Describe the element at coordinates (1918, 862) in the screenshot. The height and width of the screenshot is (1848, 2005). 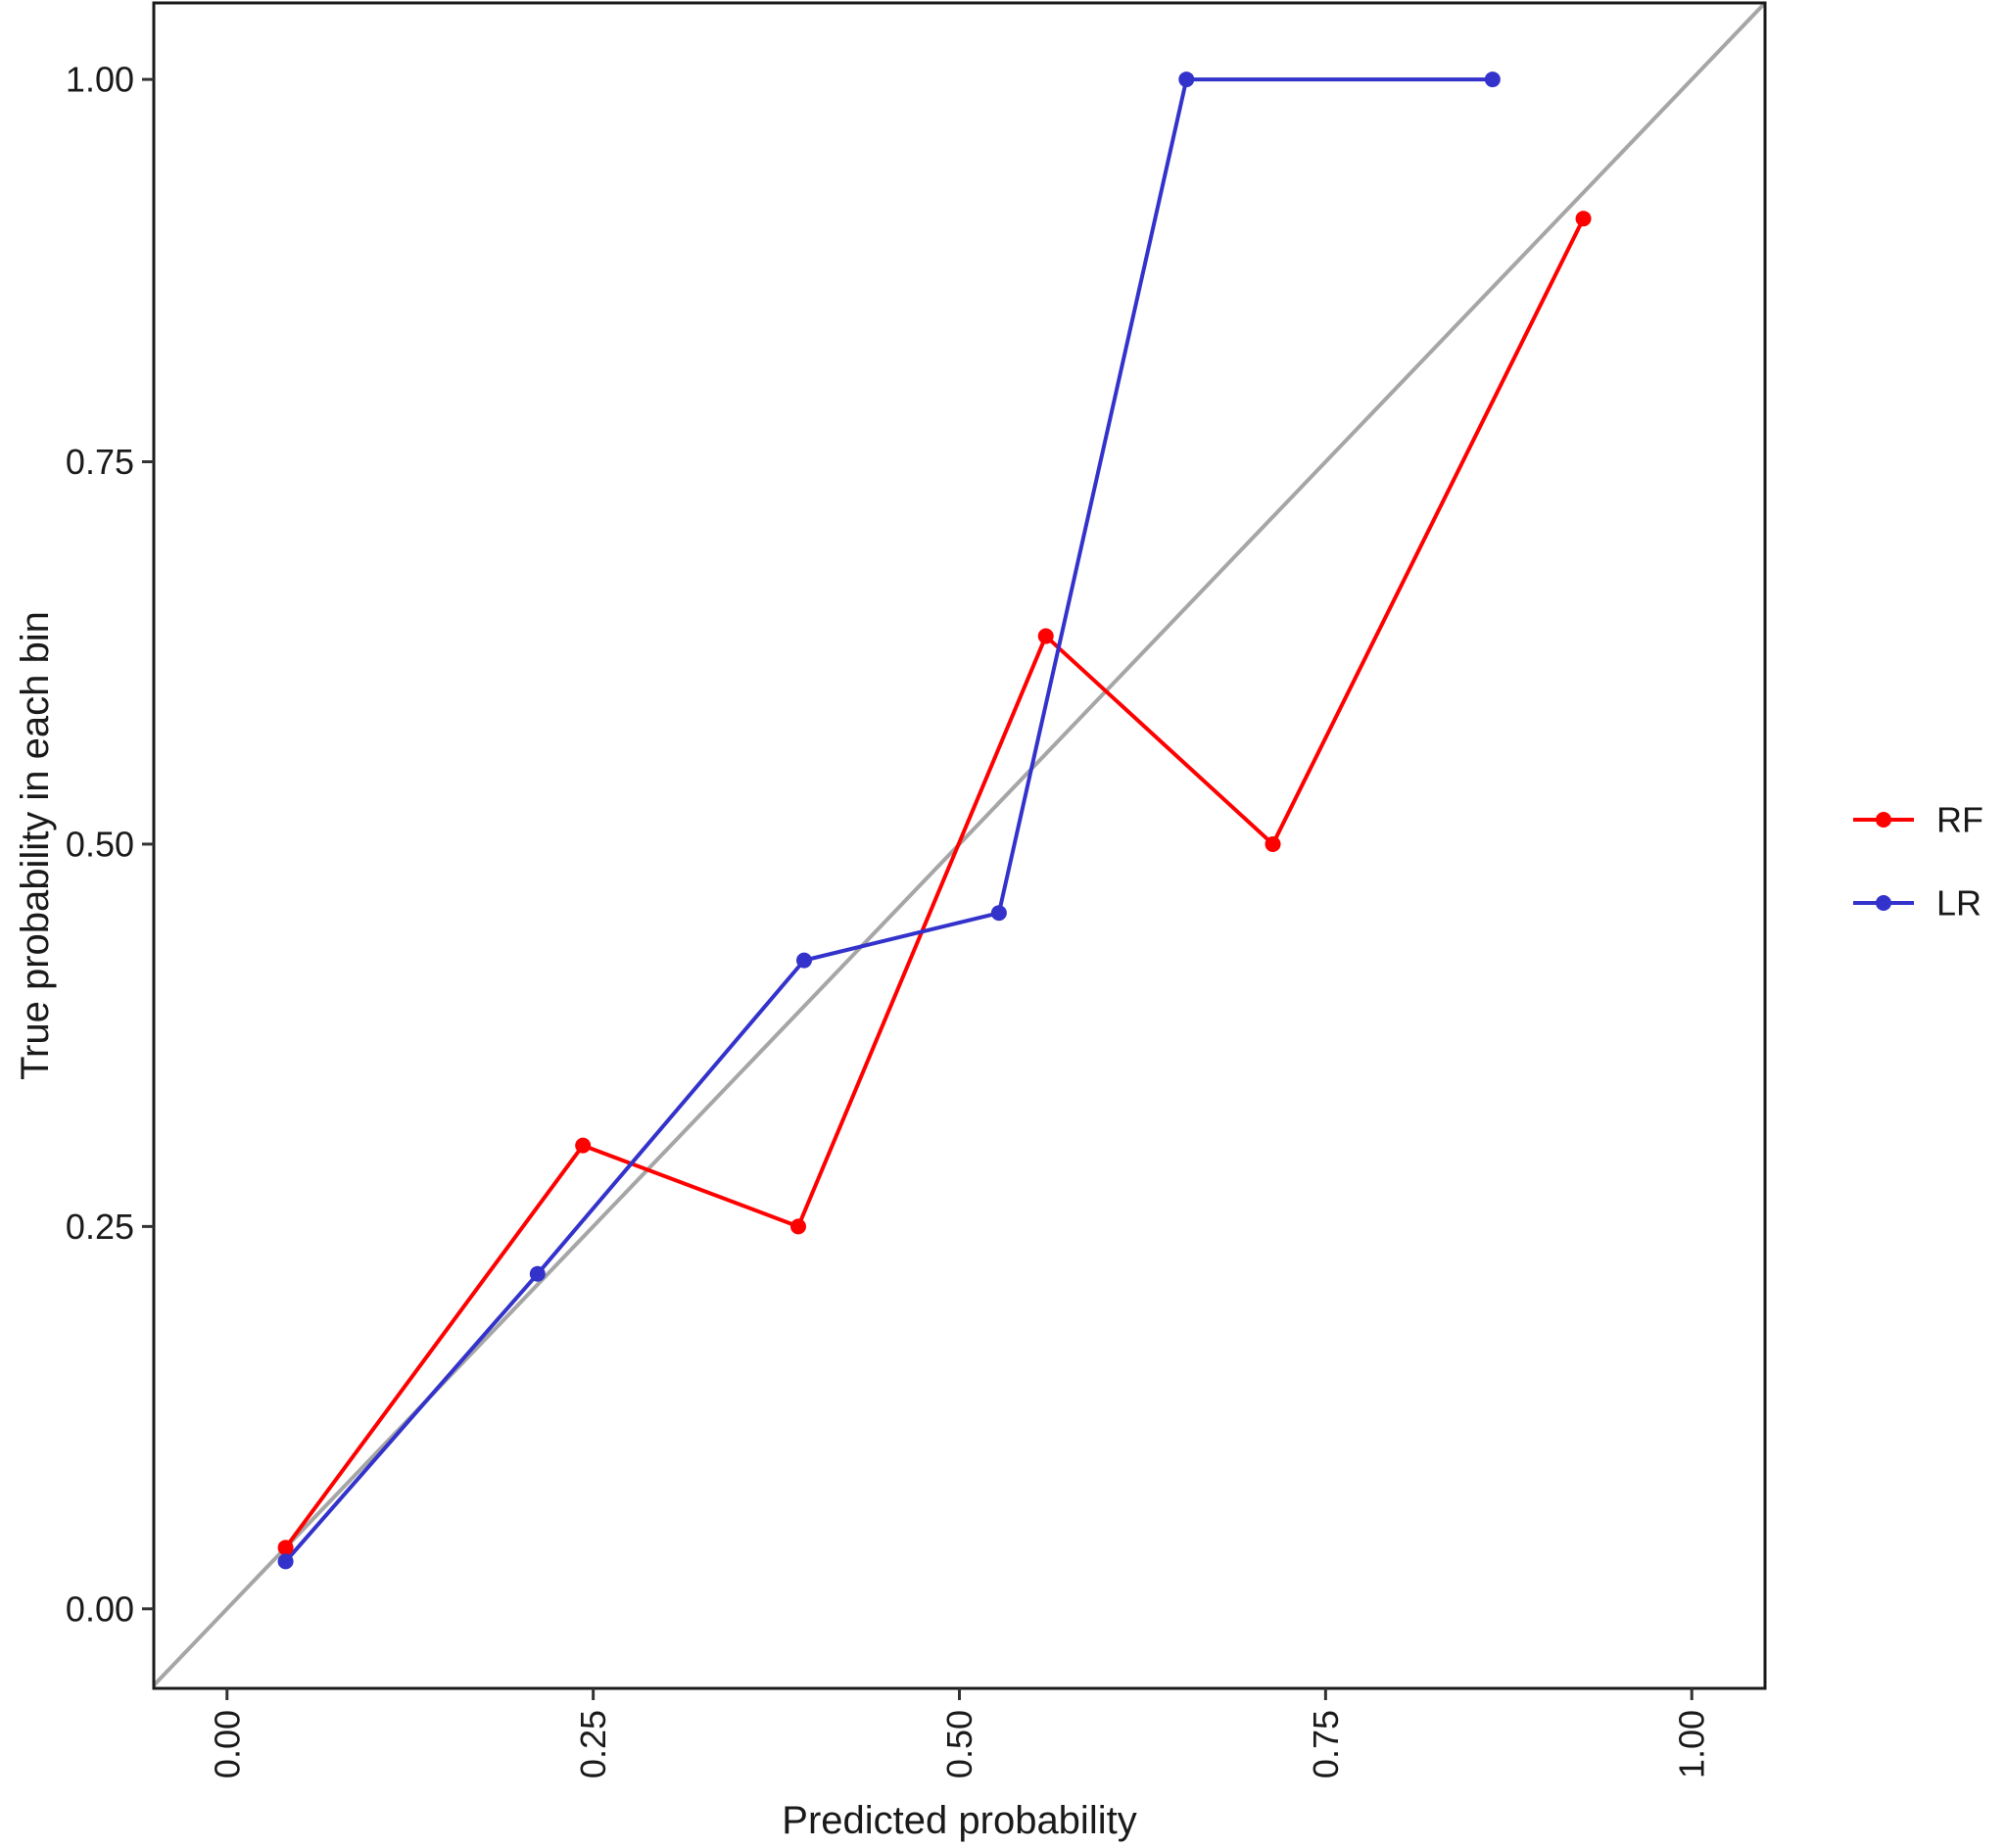
I see `legend: RF LR` at that location.